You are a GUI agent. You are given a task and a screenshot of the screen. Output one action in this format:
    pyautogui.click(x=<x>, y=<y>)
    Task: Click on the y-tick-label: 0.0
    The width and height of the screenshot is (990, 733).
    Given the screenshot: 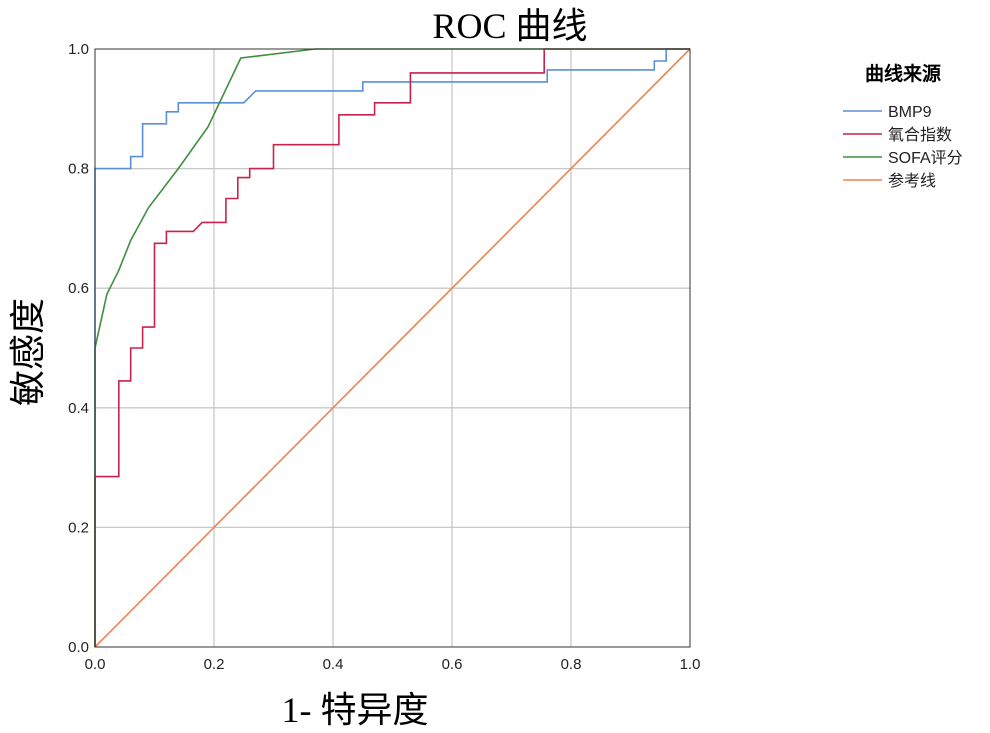 What is the action you would take?
    pyautogui.click(x=78, y=647)
    